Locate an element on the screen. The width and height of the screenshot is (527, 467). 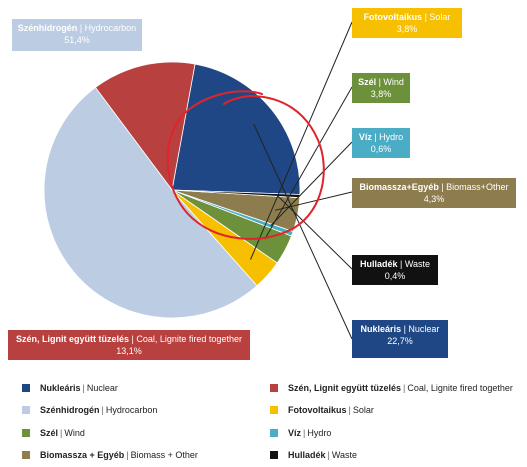
callout-waste: Hulladék | Waste 0,4% is located at coordinates (395, 270).